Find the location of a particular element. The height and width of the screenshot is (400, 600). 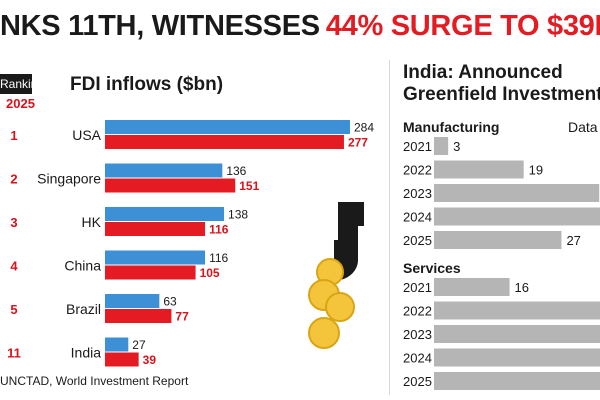

headline-dark-text: NKS 11TH, WITNESSES is located at coordinates (160, 26).